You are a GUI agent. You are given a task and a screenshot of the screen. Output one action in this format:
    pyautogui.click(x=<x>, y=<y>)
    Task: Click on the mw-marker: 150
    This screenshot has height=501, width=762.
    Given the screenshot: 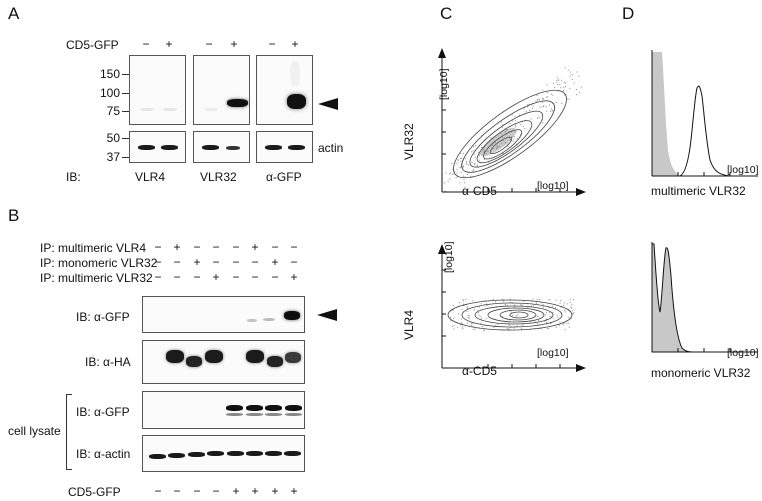 What is the action you would take?
    pyautogui.click(x=109, y=74)
    